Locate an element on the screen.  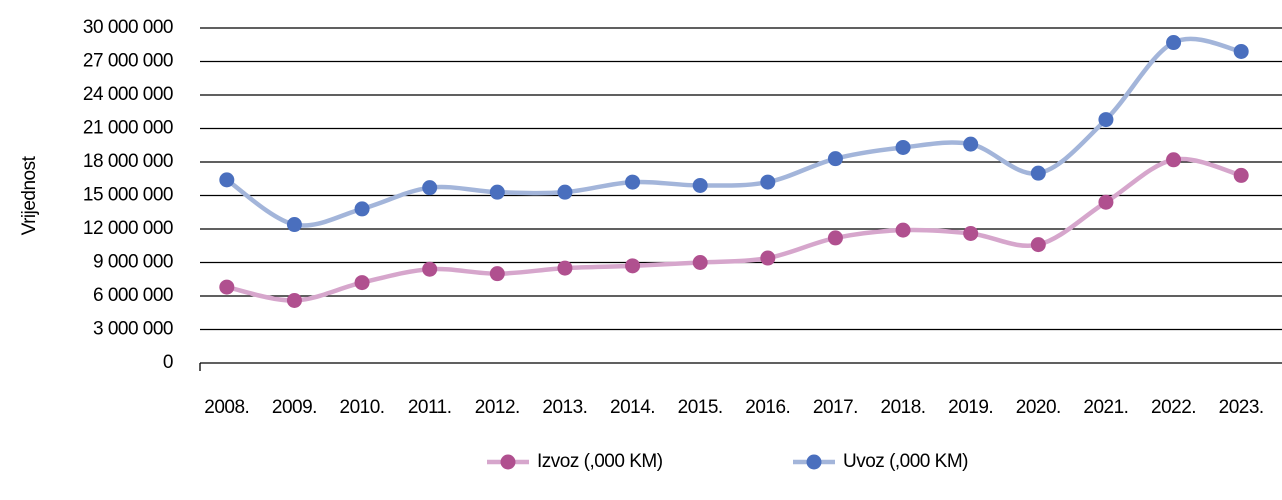
y-tick-label: 18 000 000 is located at coordinates (128, 161).